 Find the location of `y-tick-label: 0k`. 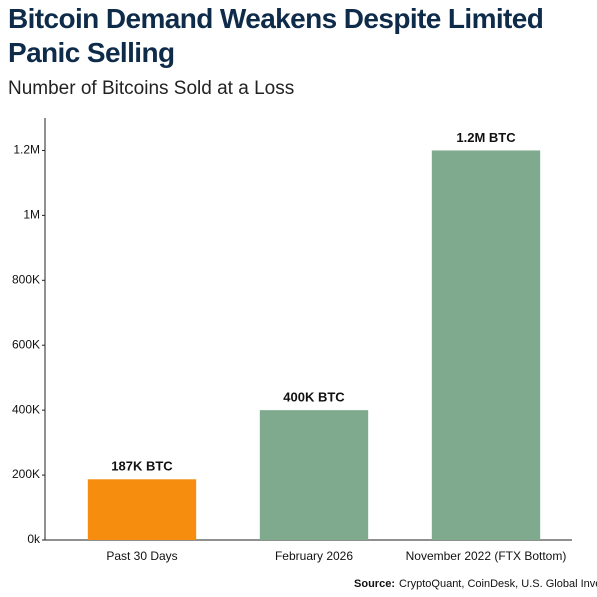

y-tick-label: 0k is located at coordinates (34, 539).